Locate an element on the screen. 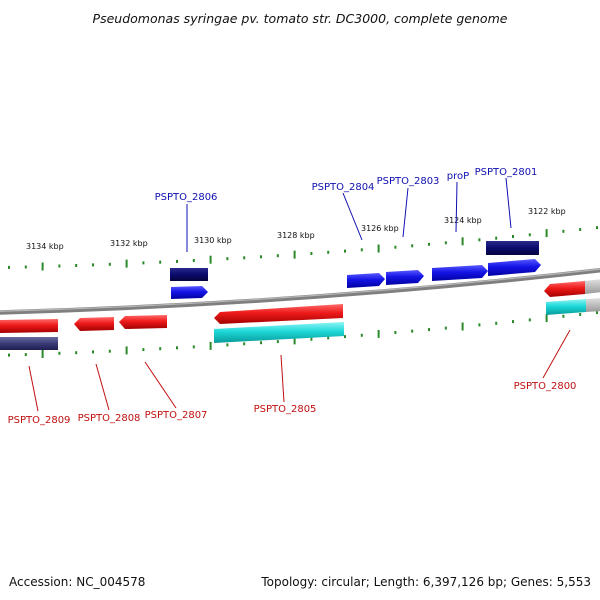 The image size is (600, 600). reverse-gene-row is located at coordinates (300, 306).